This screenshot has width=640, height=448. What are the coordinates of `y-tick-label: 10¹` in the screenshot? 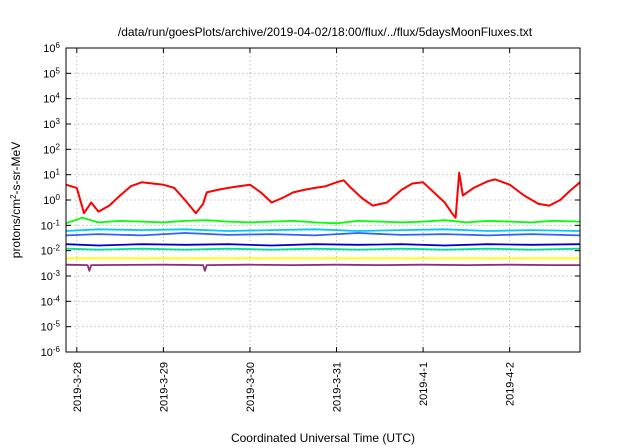 It's located at (51, 174).